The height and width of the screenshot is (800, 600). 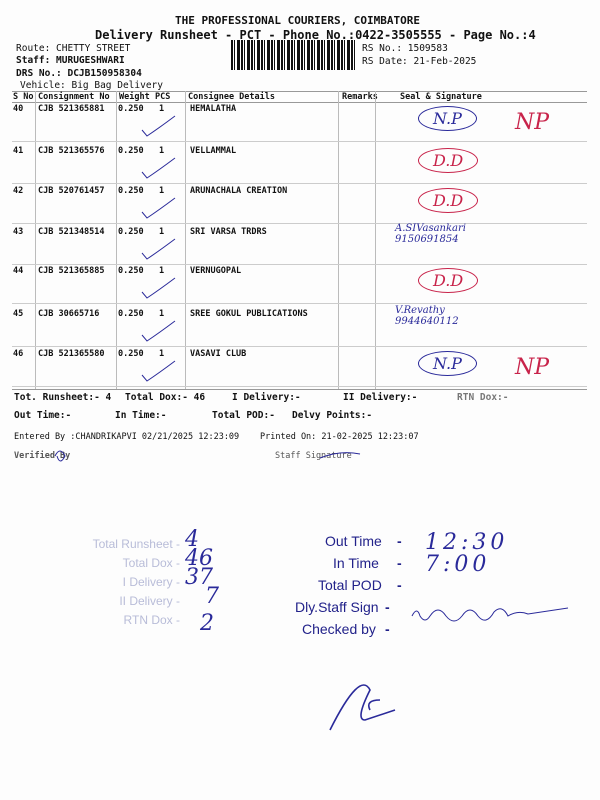 I want to click on faint-label: Total Dox -, so click(x=151, y=563).